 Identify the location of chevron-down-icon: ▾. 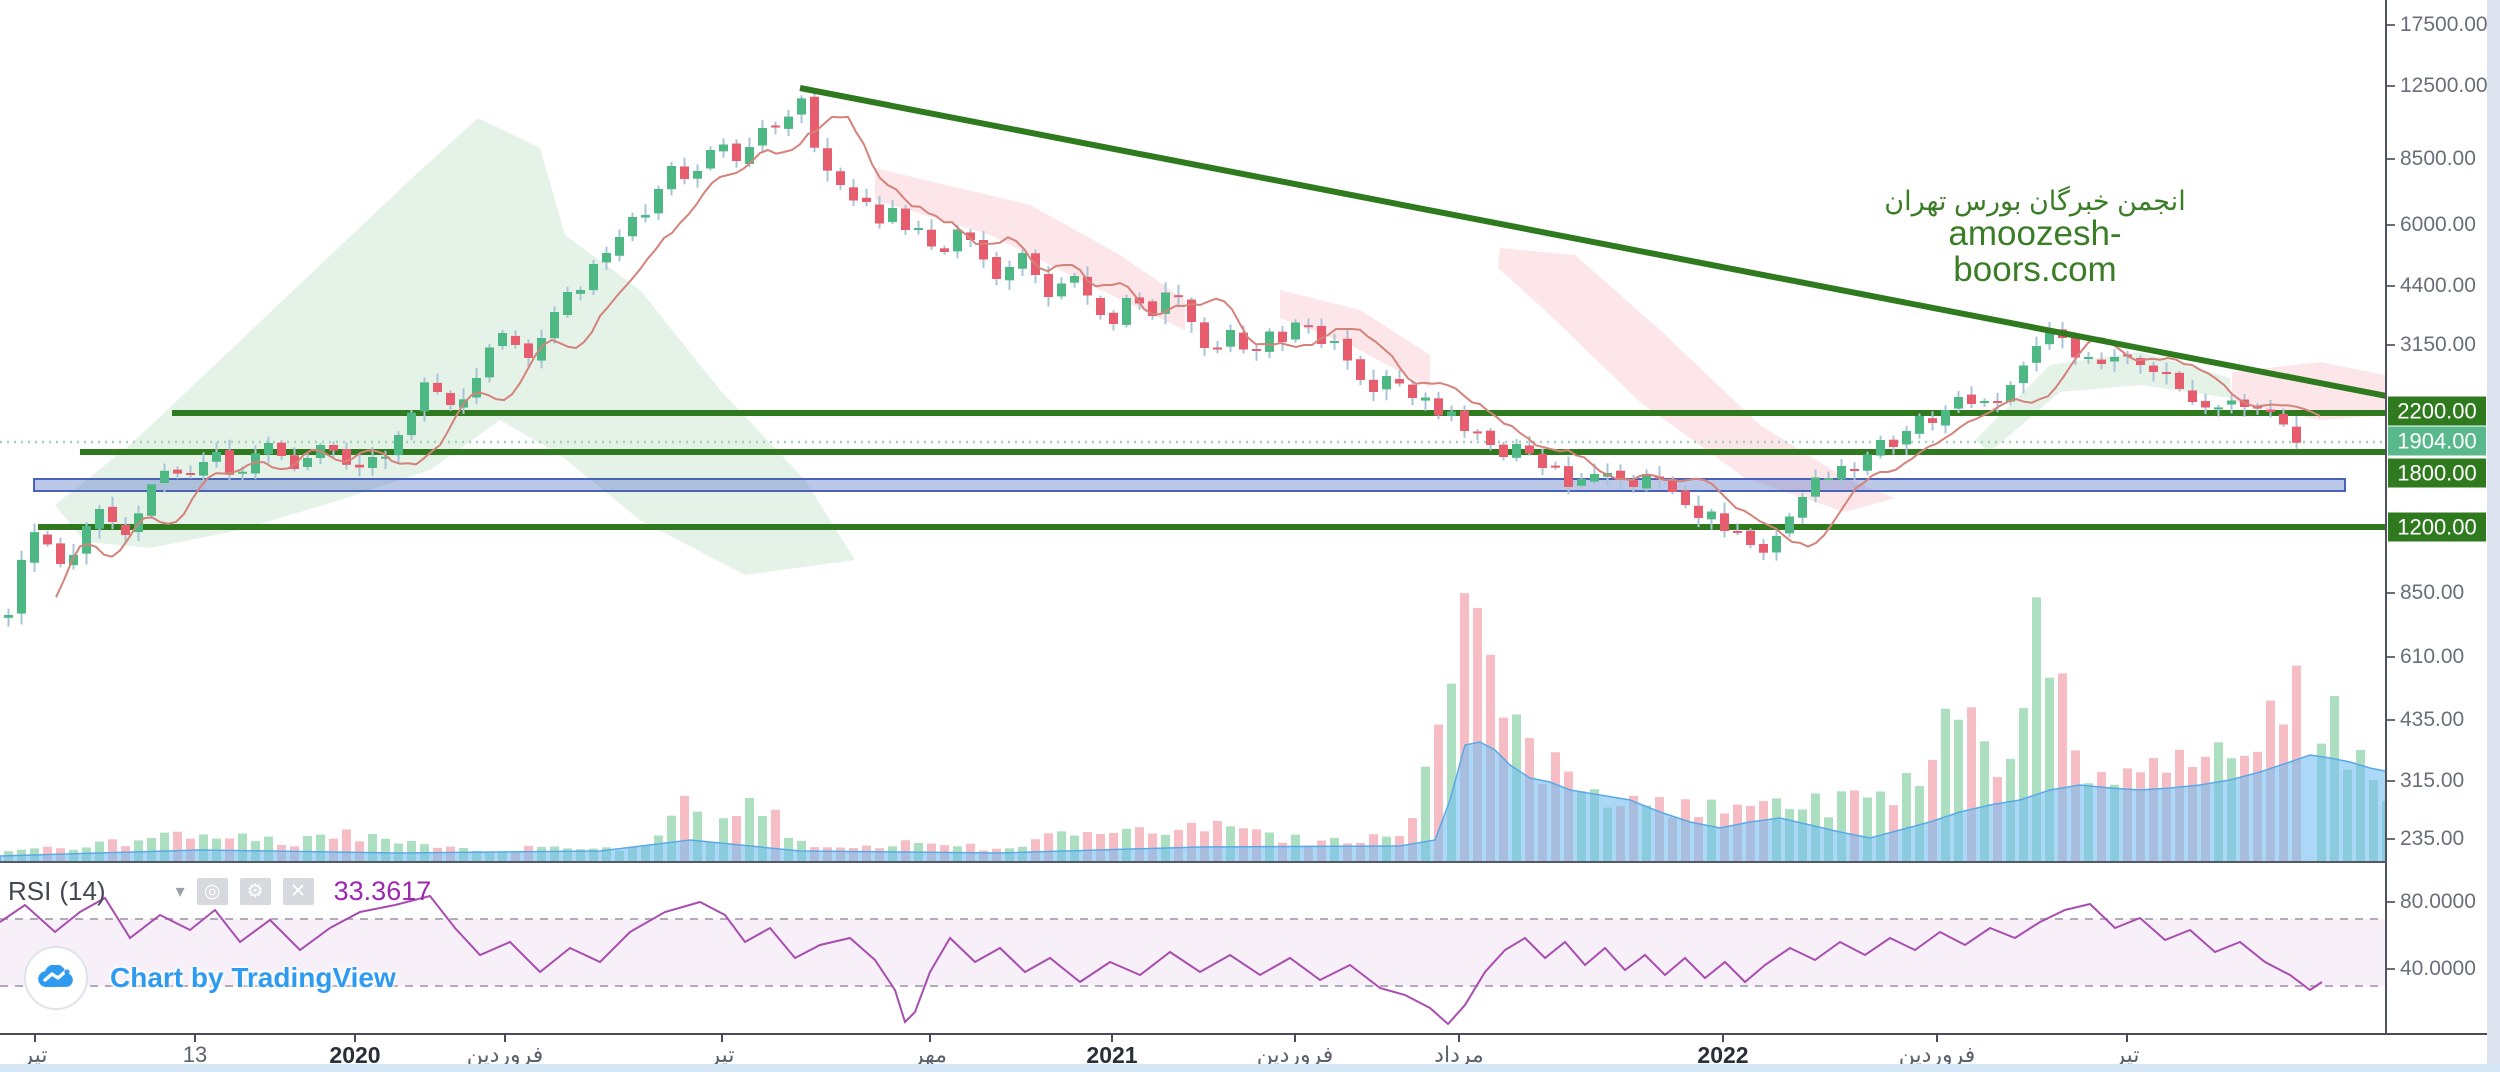
(180, 890).